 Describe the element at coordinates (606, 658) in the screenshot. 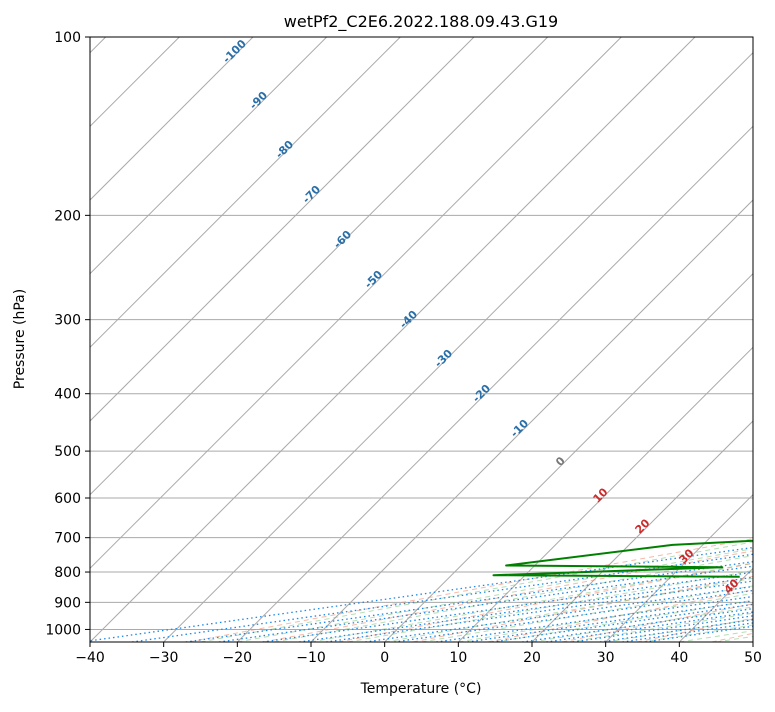

I see `x-tick-label: 30` at that location.